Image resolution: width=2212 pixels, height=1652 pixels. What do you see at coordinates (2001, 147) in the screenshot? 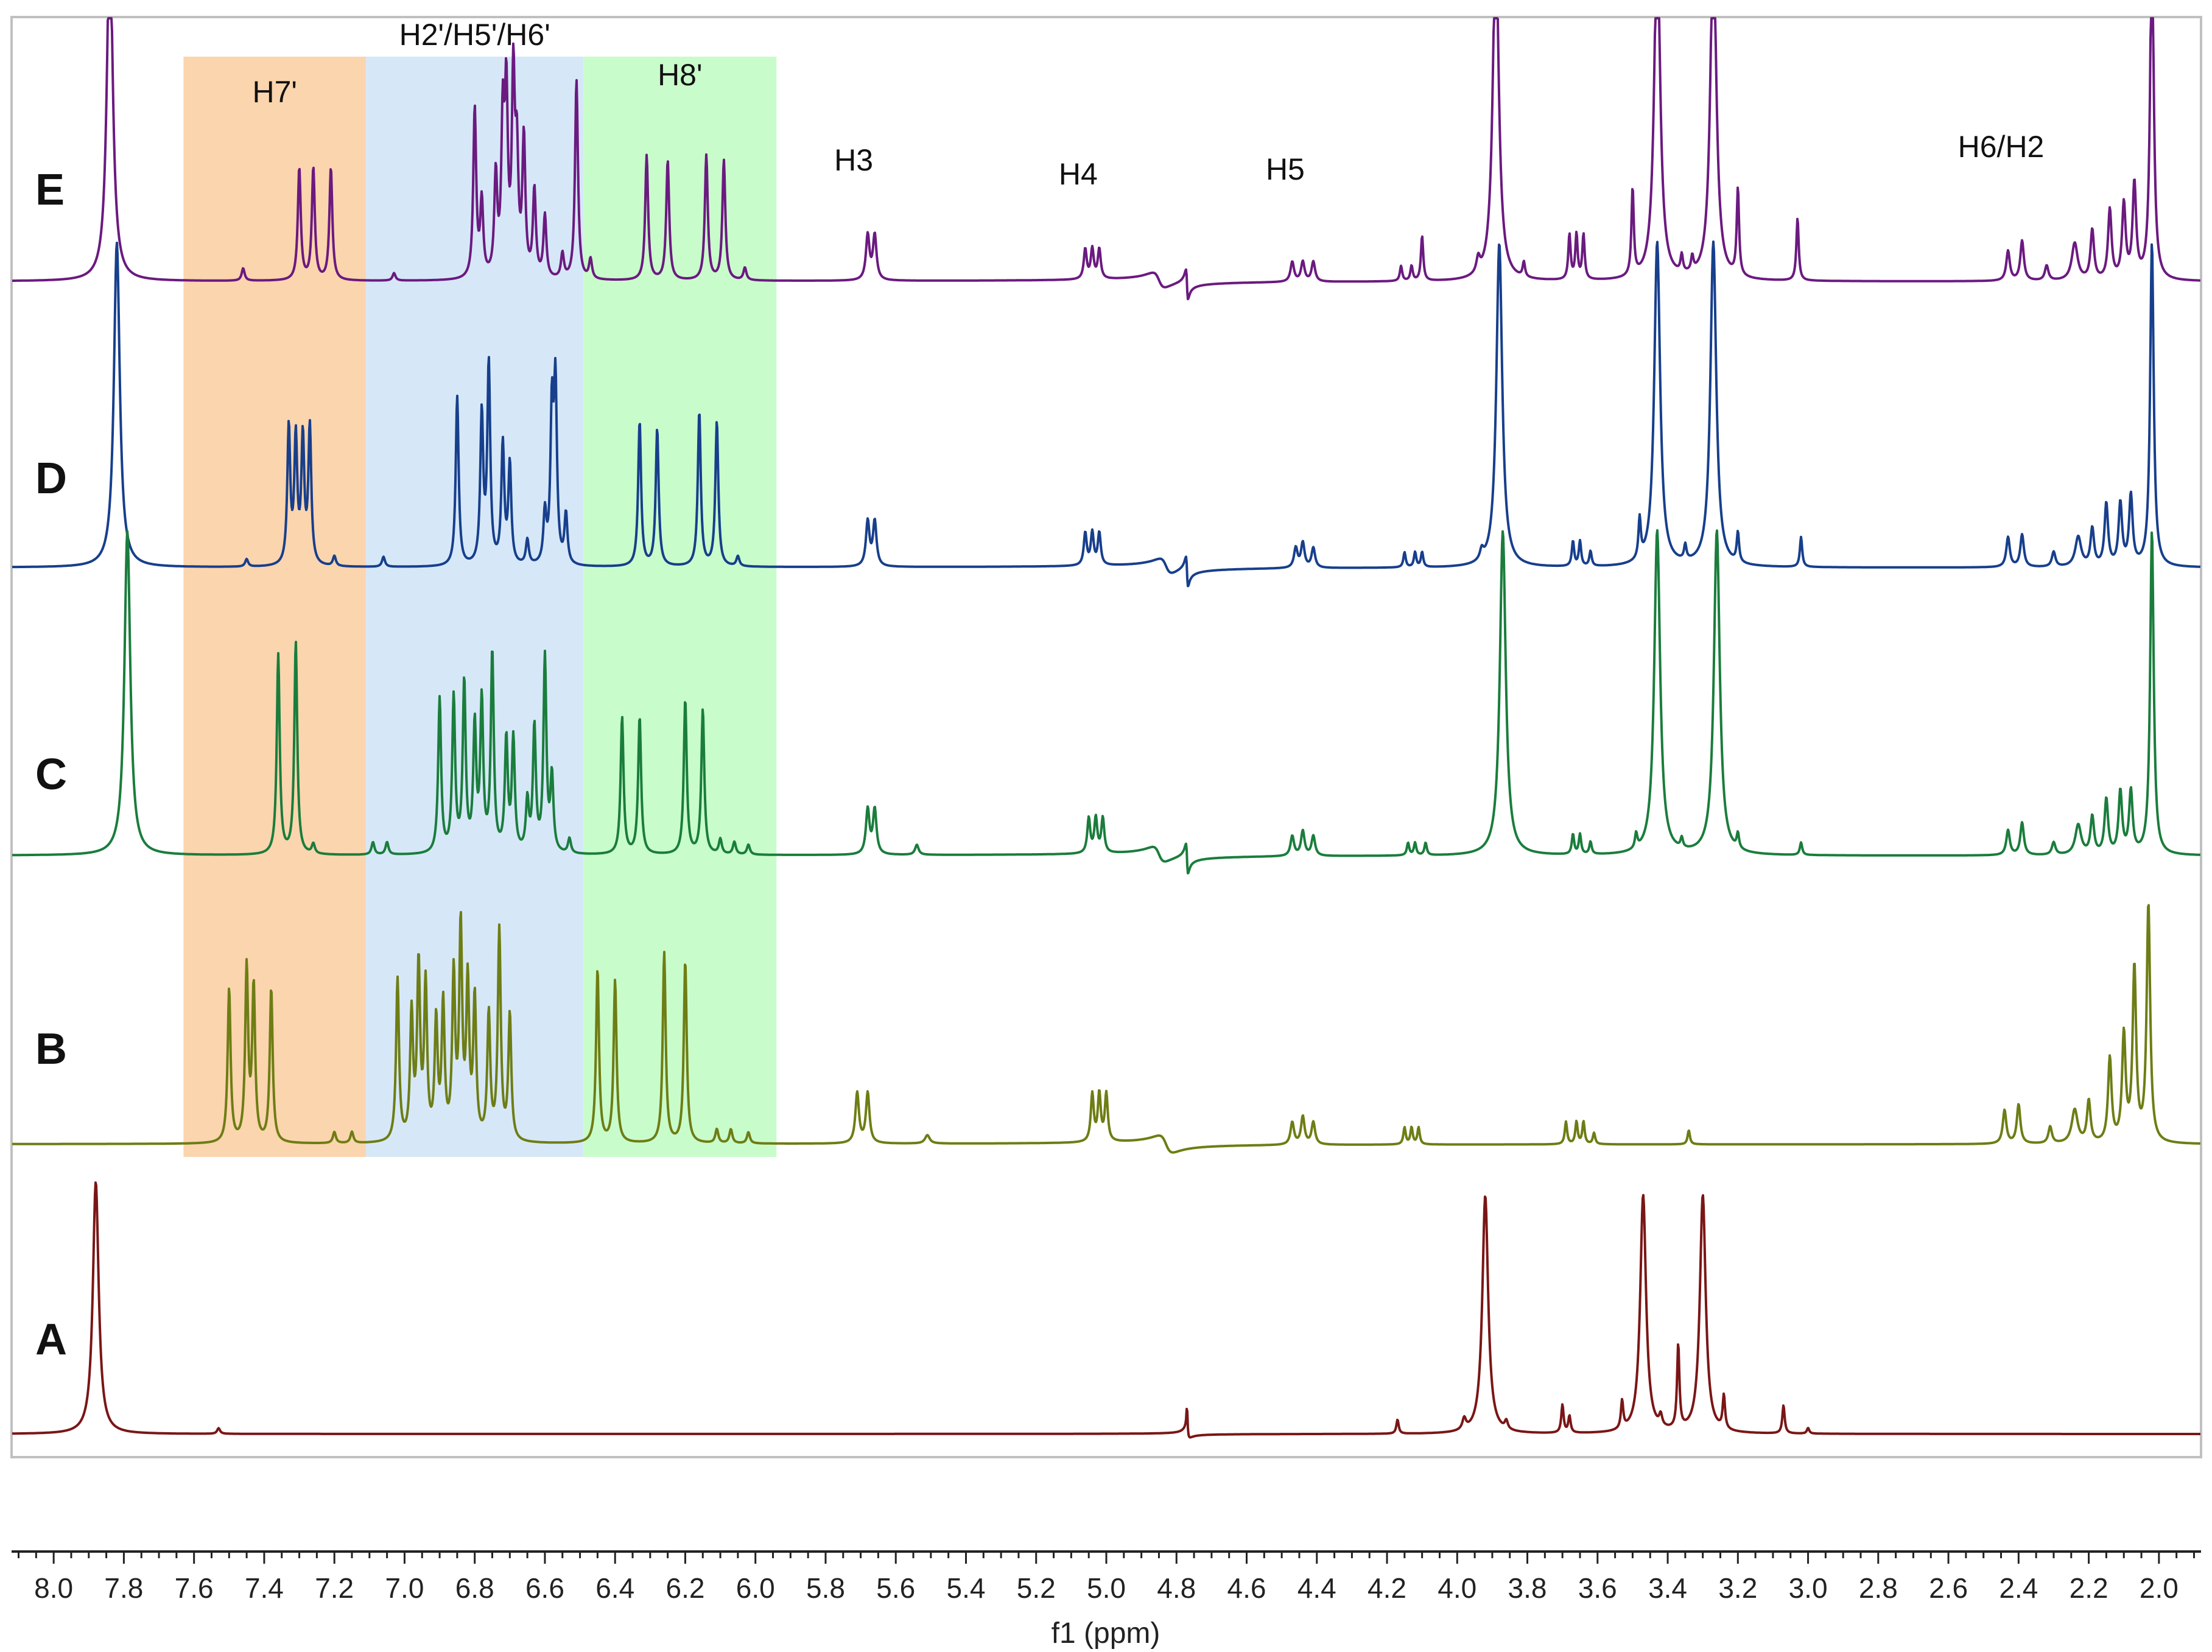
I see `peak-annotation-h6-h2: H6/H2` at bounding box center [2001, 147].